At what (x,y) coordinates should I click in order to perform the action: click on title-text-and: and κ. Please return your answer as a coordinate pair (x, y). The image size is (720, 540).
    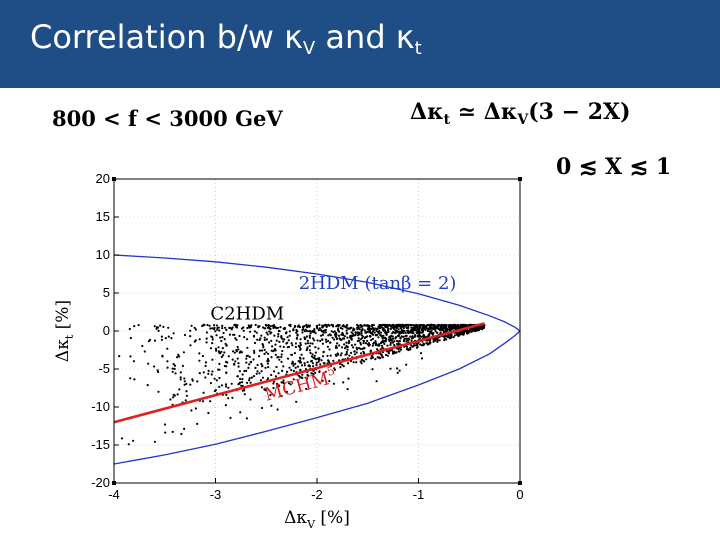
    Looking at the image, I should click on (365, 37).